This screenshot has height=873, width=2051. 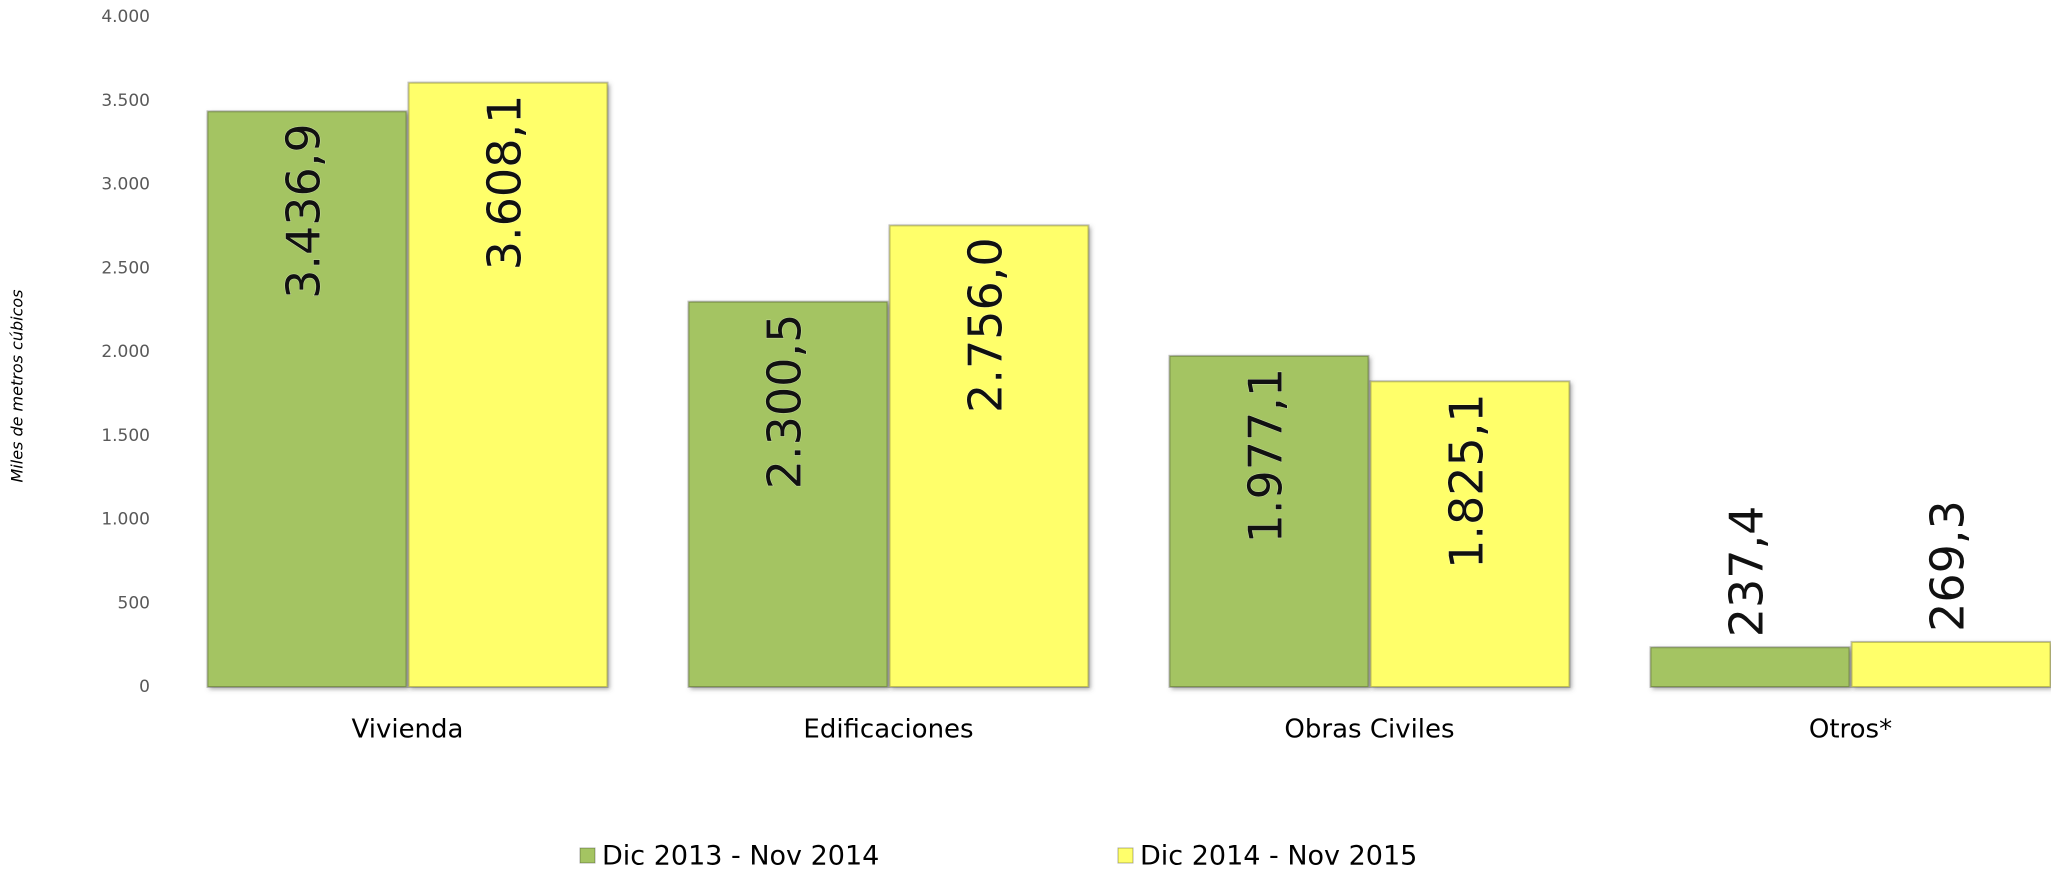 What do you see at coordinates (125, 268) in the screenshot?
I see `y-tick-label: 2.500` at bounding box center [125, 268].